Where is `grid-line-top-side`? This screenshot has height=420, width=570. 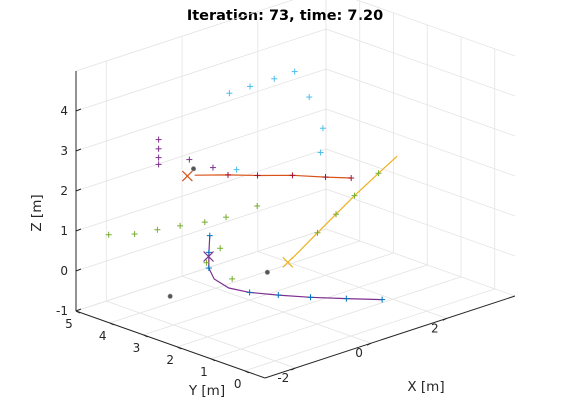
grid-line-top-side is located at coordinates (435, 28).